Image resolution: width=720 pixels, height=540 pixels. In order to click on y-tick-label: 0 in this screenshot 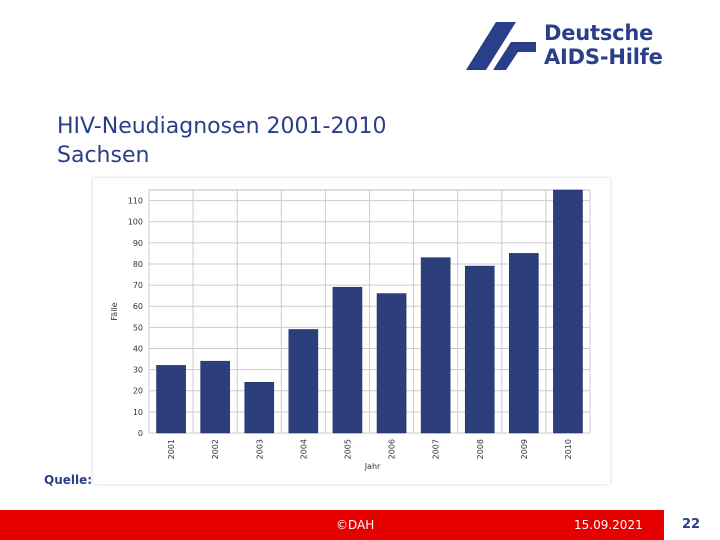, I will do `click(140, 433)`.